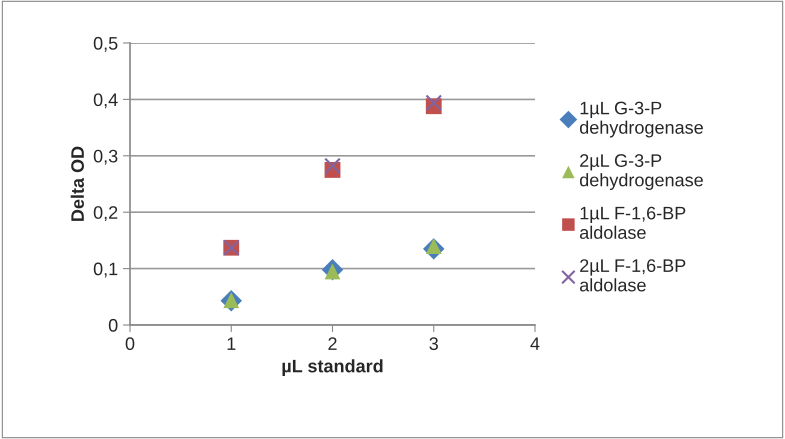  I want to click on y-tick-label: 0,5, so click(106, 44).